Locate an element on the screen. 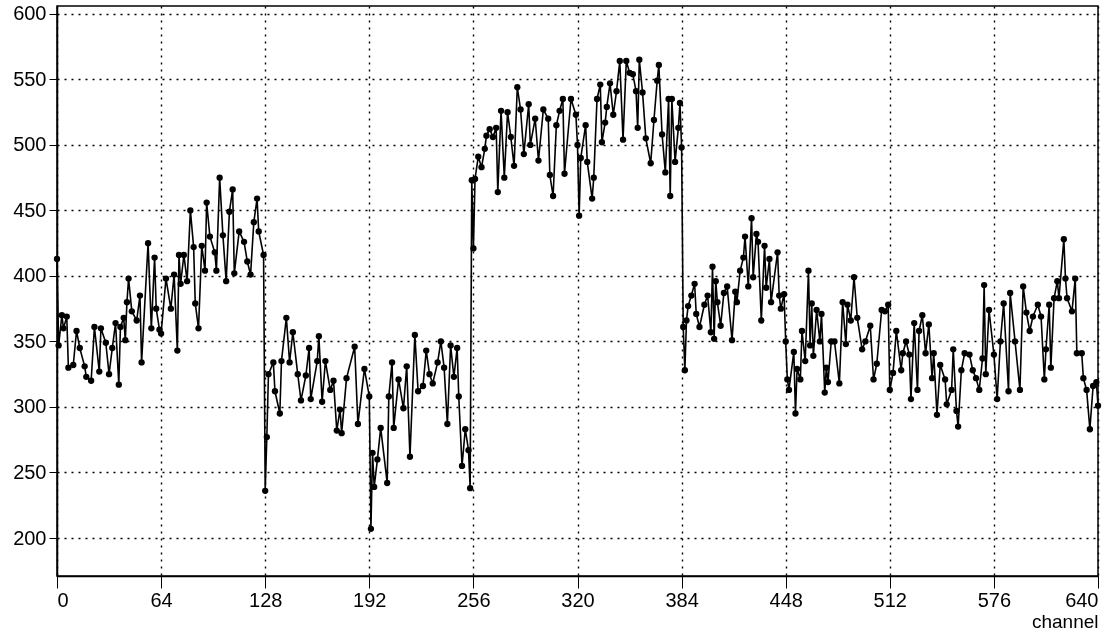 The height and width of the screenshot is (631, 1116). x-tick-label: 640 is located at coordinates (1082, 599).